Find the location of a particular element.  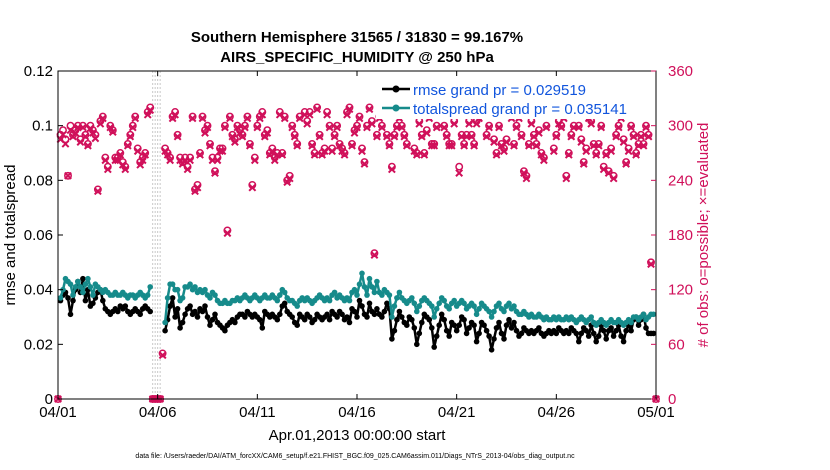

legend-label-totalspread: totalspread grand pr = 0.035141 is located at coordinates (520, 109).